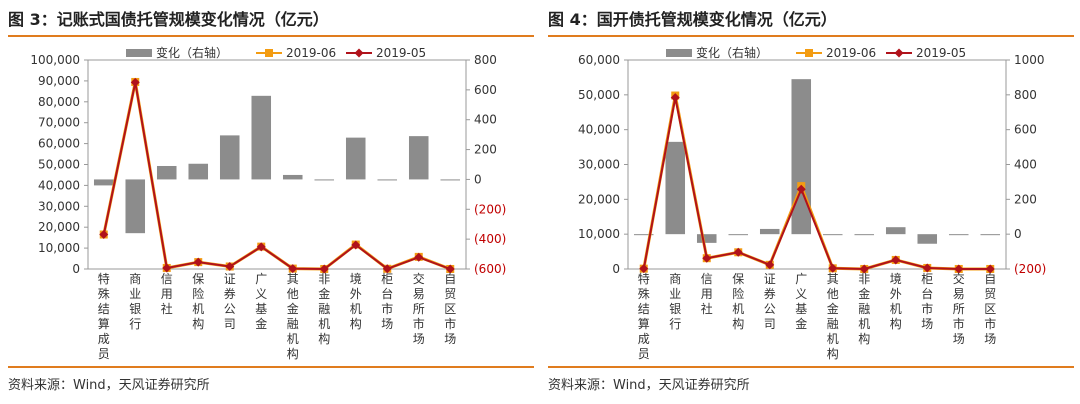 The image size is (1080, 404). I want to click on right-tick-label: 0, so click(478, 179).